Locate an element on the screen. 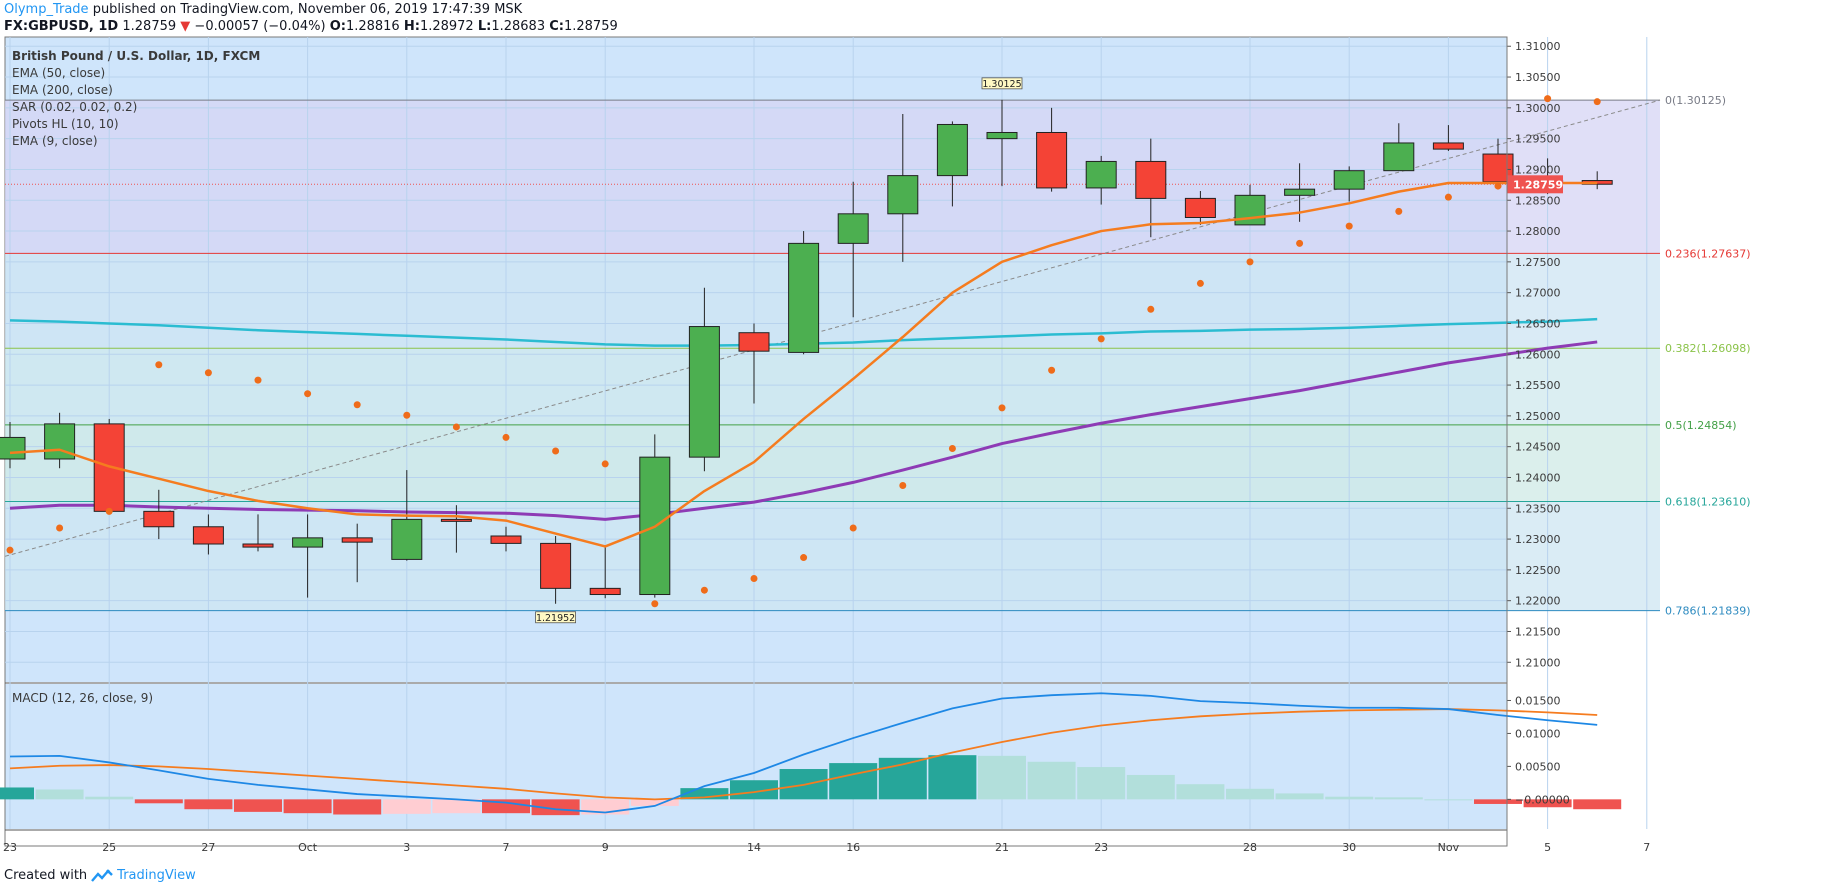 This screenshot has width=1824, height=893. price-tick-label: 1.29000 is located at coordinates (1538, 169).